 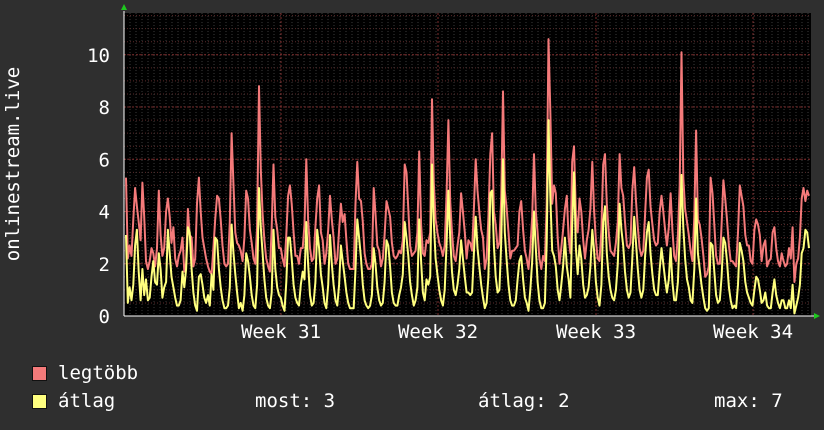 What do you see at coordinates (596, 332) in the screenshot?
I see `x-tick-label: Week 33` at bounding box center [596, 332].